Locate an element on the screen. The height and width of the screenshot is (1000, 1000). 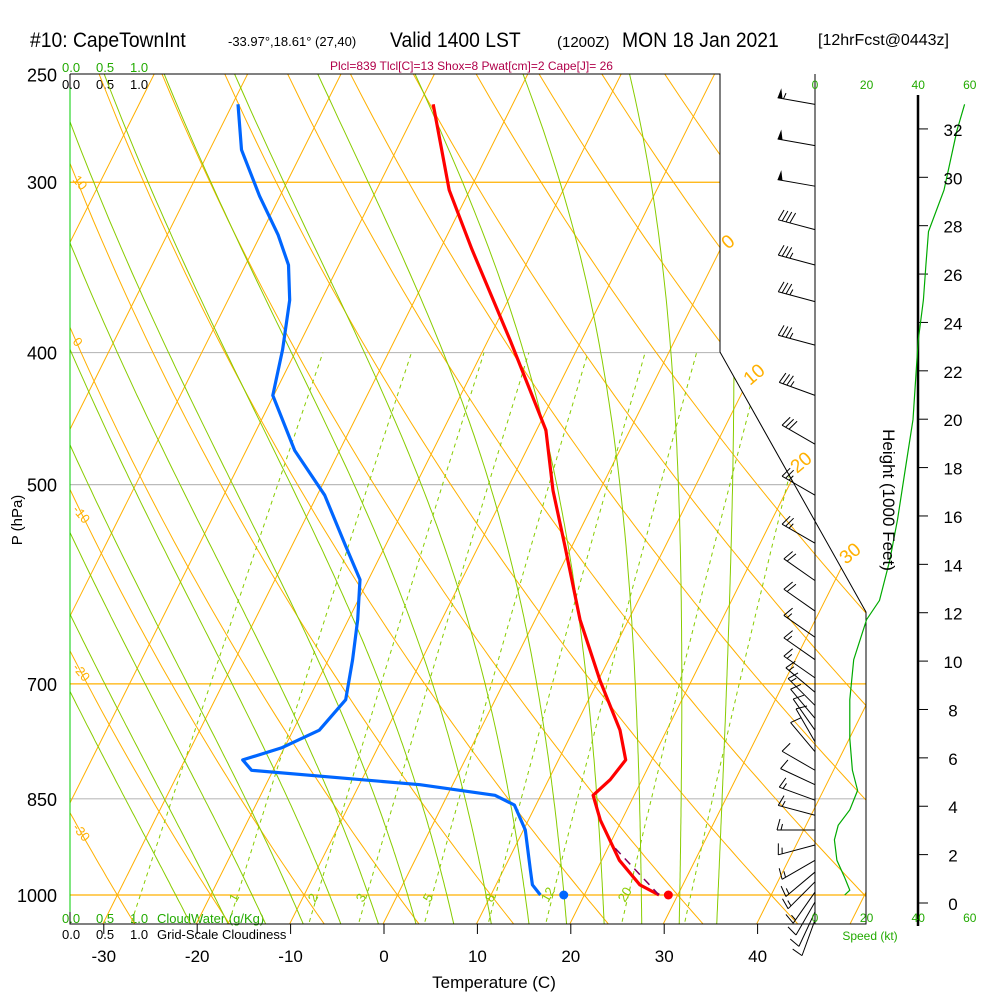
wind-barb-pennant is located at coordinates (780, 134).